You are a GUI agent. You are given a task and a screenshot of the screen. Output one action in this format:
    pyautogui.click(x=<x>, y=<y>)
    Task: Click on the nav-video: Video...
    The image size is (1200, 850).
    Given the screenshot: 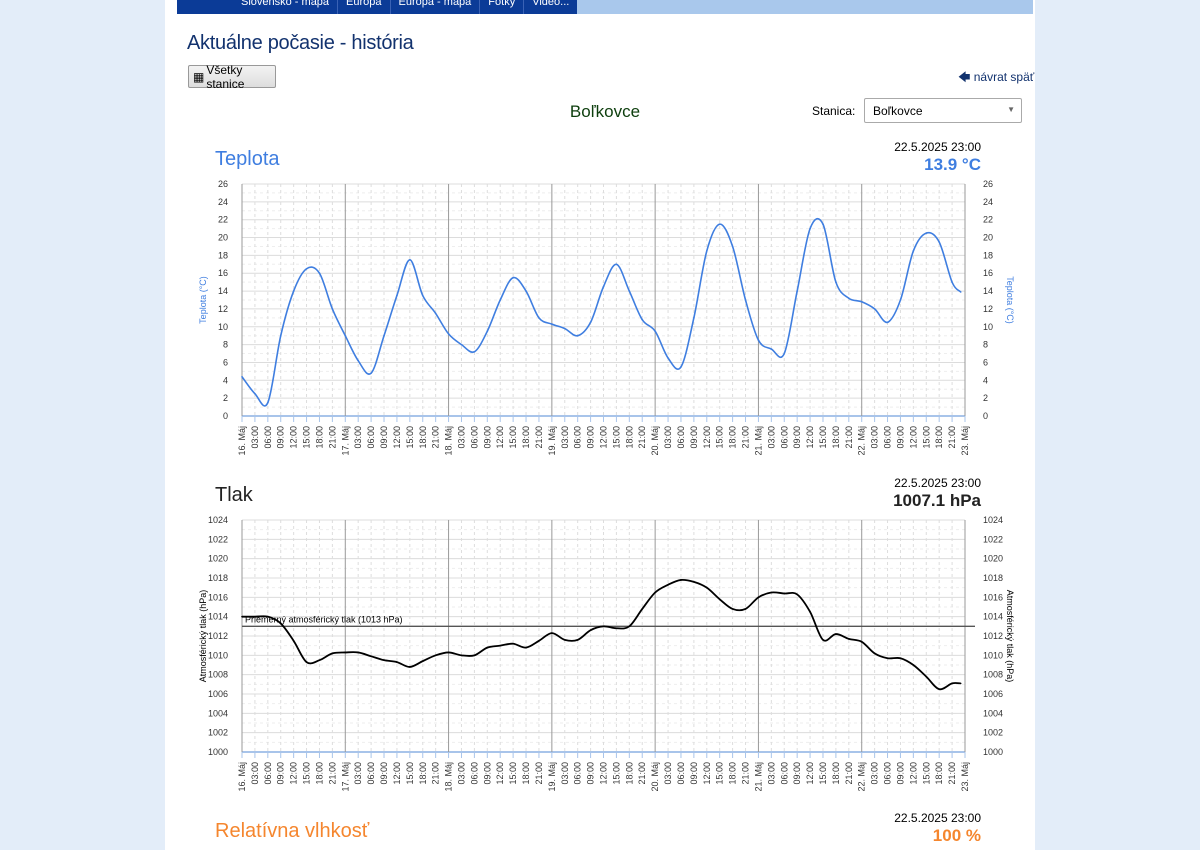 What is the action you would take?
    pyautogui.click(x=550, y=7)
    